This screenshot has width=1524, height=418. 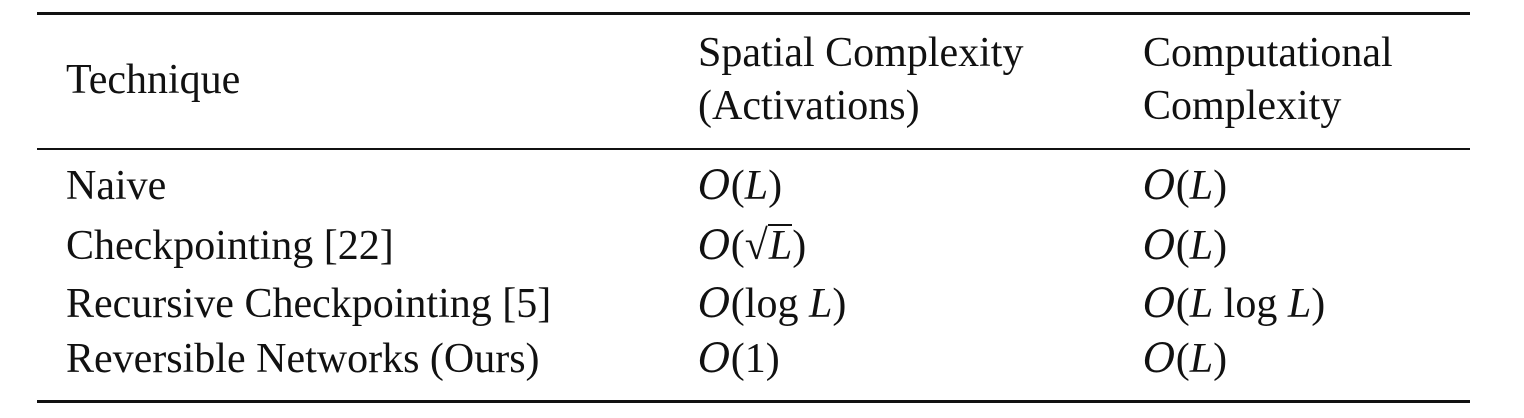 I want to click on header-spatial-line1: Spatial Complexity, so click(x=861, y=53).